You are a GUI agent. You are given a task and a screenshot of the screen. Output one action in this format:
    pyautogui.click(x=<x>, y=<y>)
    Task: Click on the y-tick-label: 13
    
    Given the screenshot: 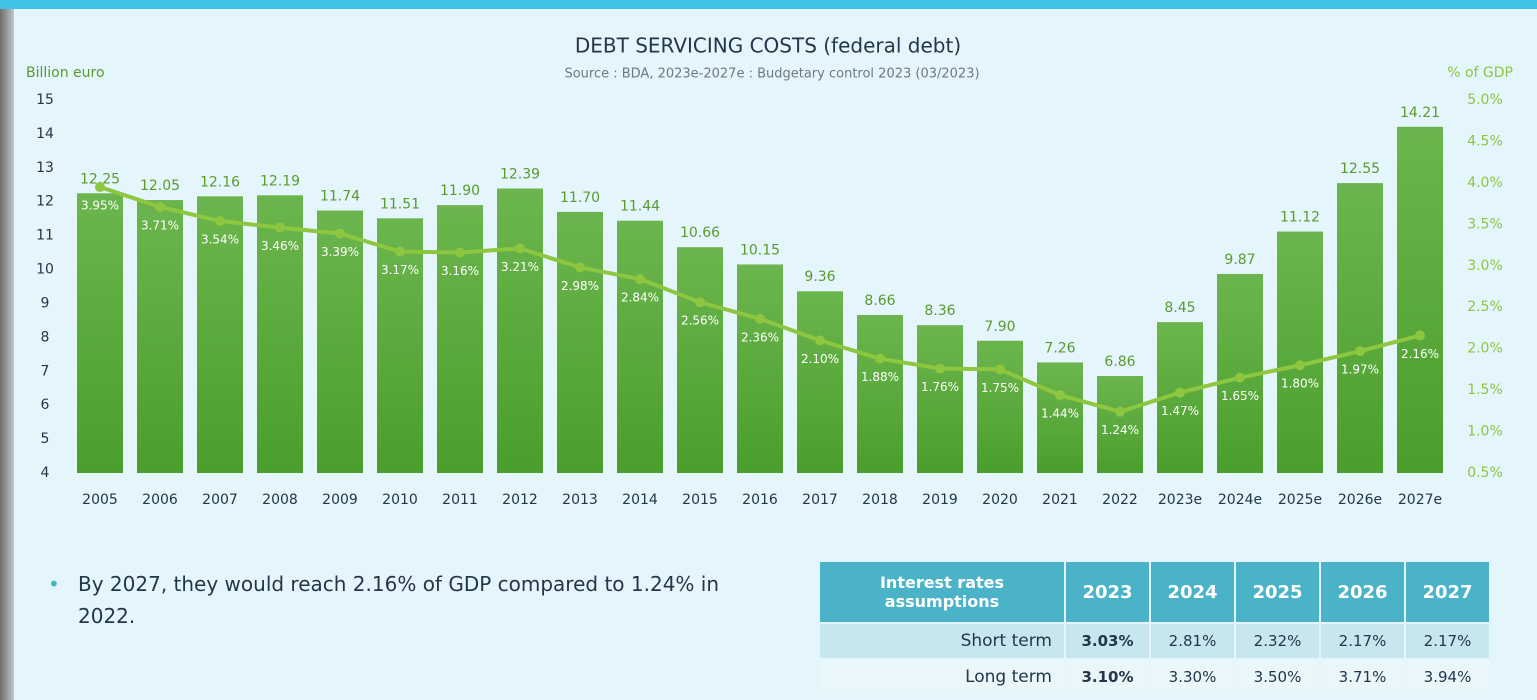 What is the action you would take?
    pyautogui.click(x=45, y=168)
    